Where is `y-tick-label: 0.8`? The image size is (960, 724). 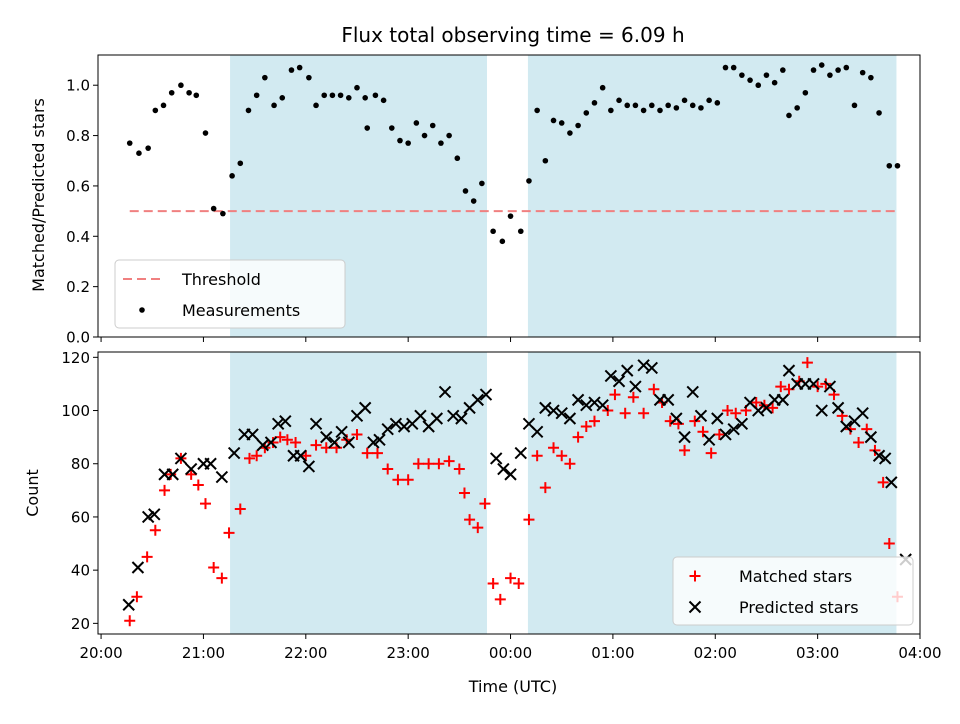
y-tick-label: 0.8 is located at coordinates (78, 136).